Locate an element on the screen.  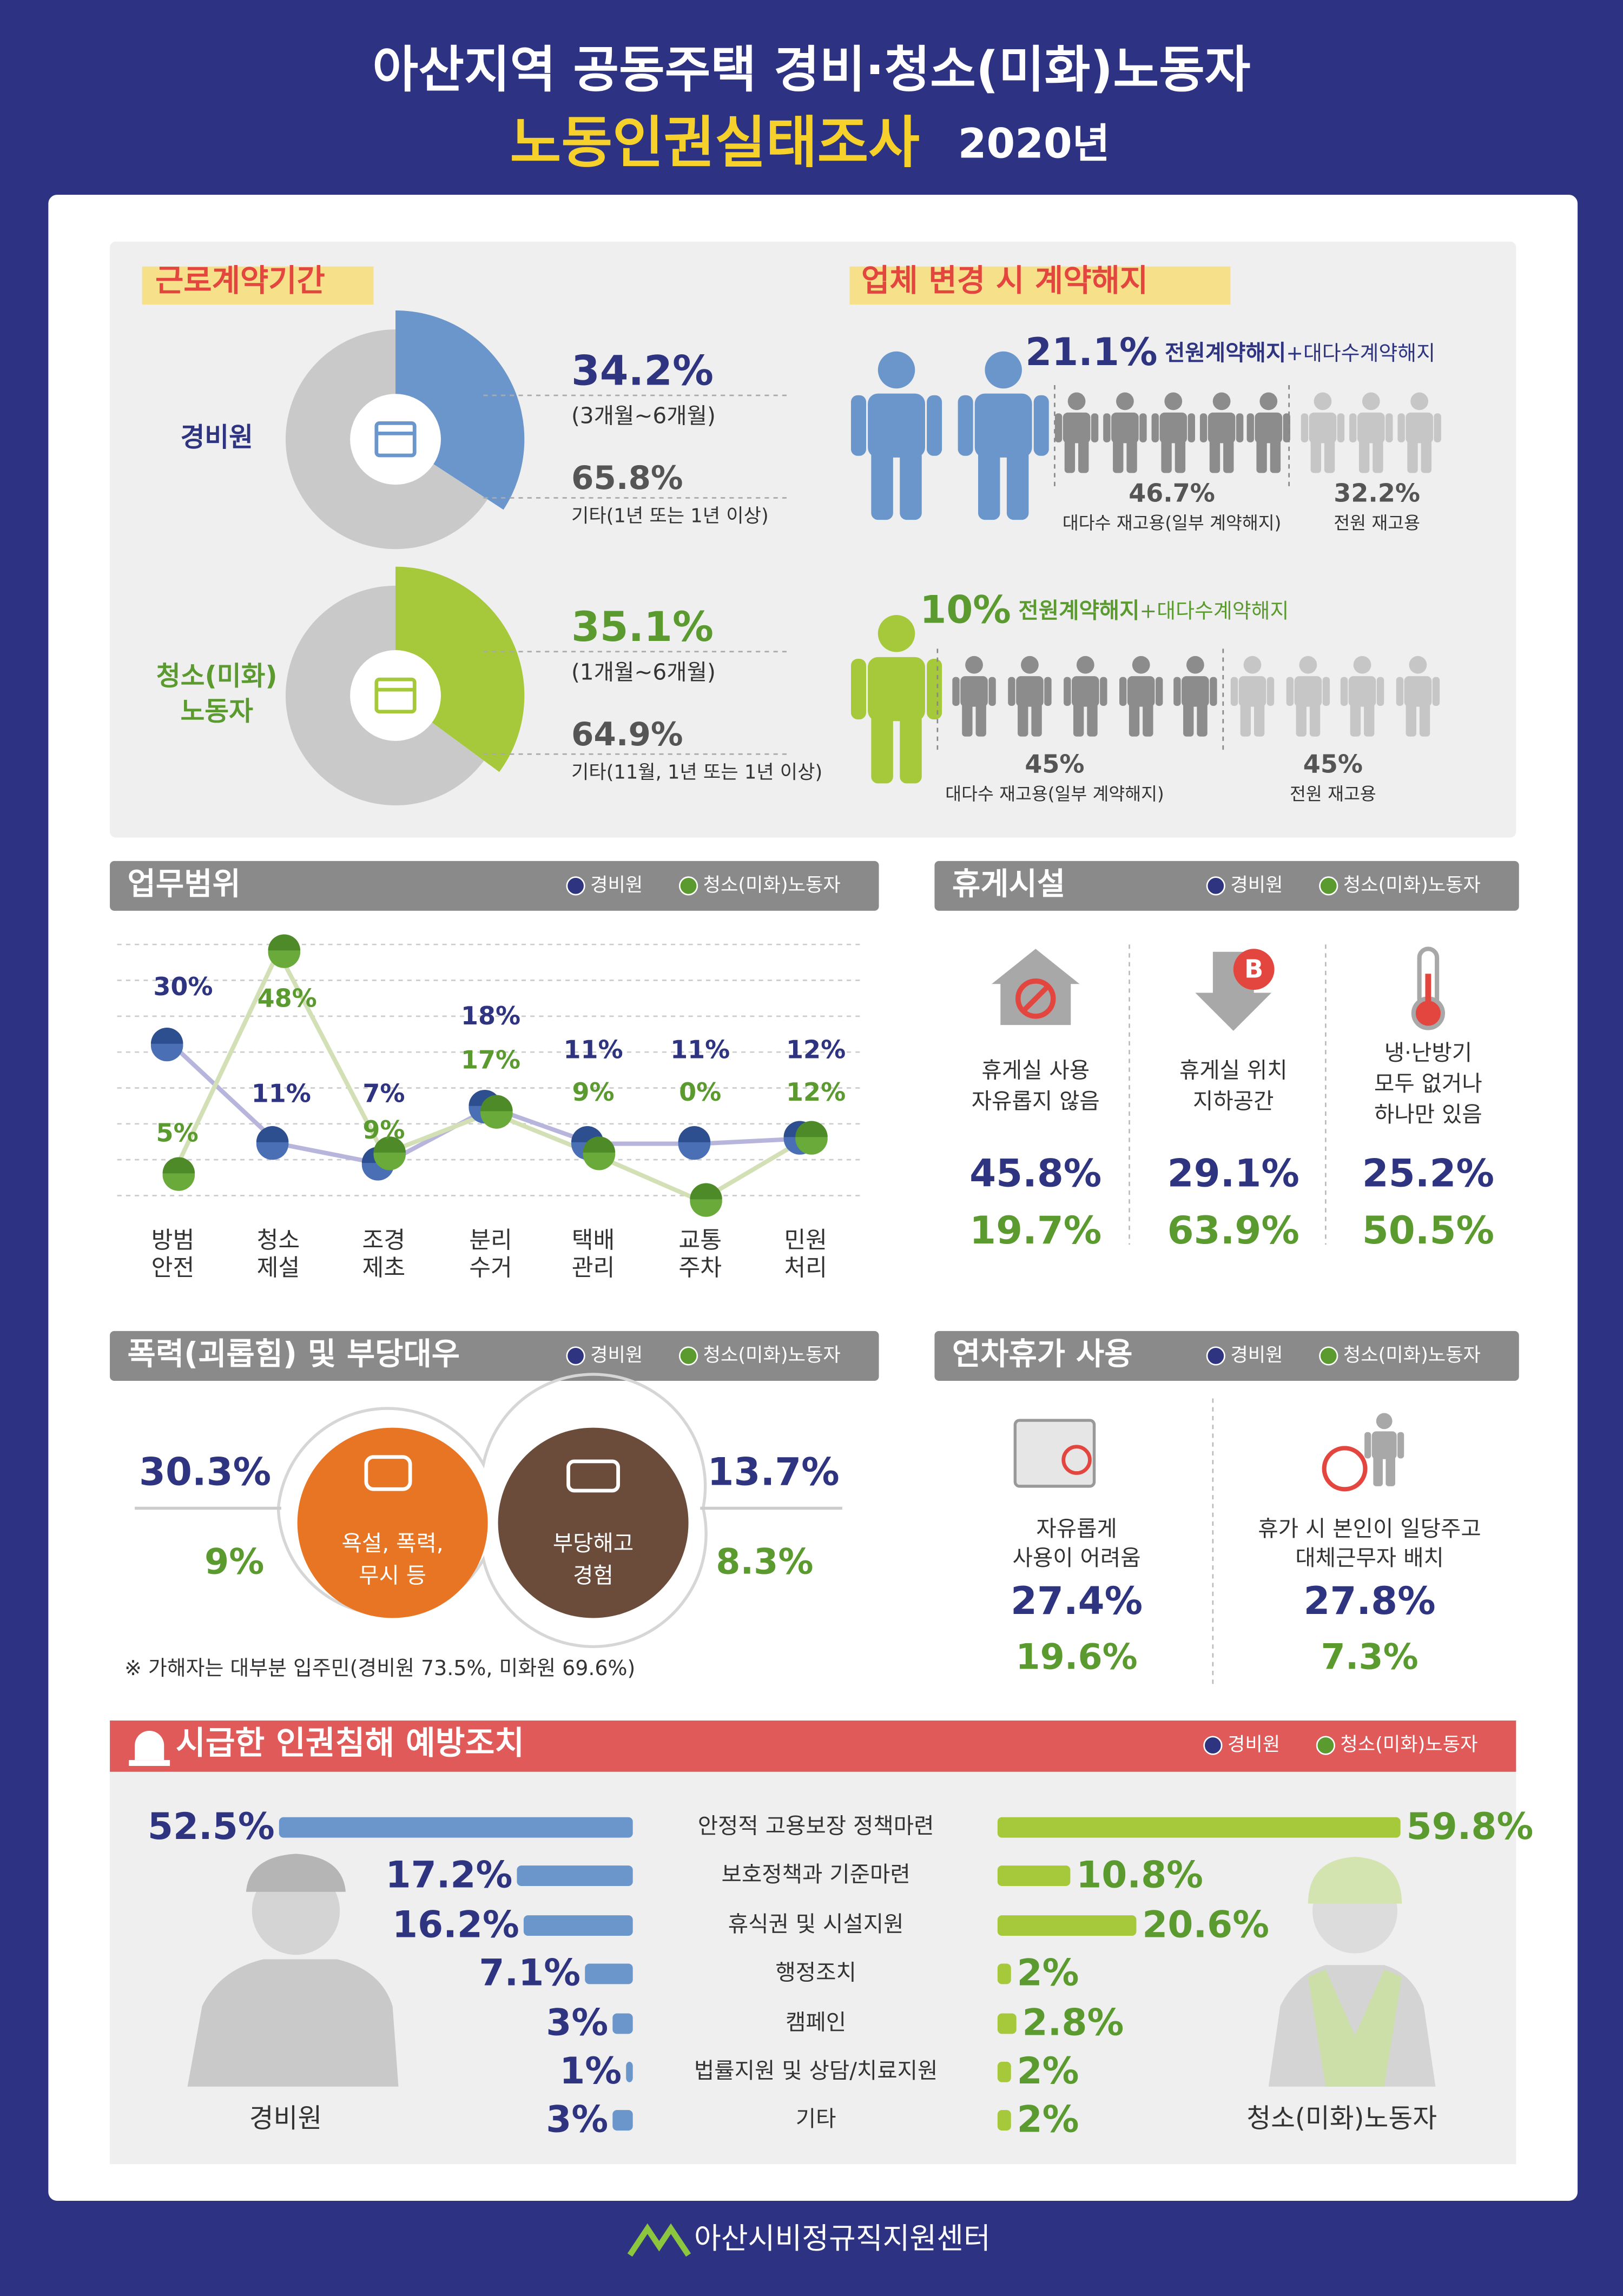
data-label: 11% is located at coordinates (700, 1049).